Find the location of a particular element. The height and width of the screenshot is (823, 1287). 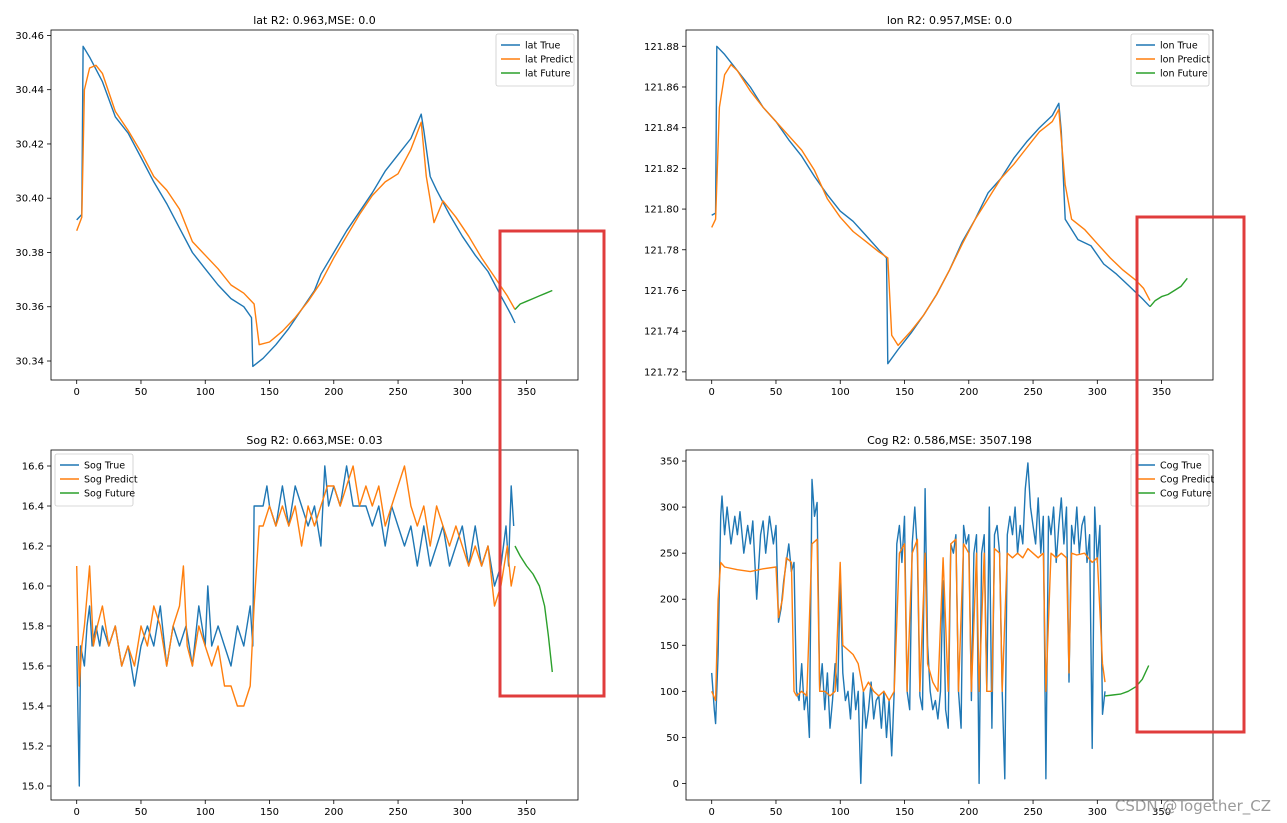

y-tick-label: 0 is located at coordinates (676, 784).